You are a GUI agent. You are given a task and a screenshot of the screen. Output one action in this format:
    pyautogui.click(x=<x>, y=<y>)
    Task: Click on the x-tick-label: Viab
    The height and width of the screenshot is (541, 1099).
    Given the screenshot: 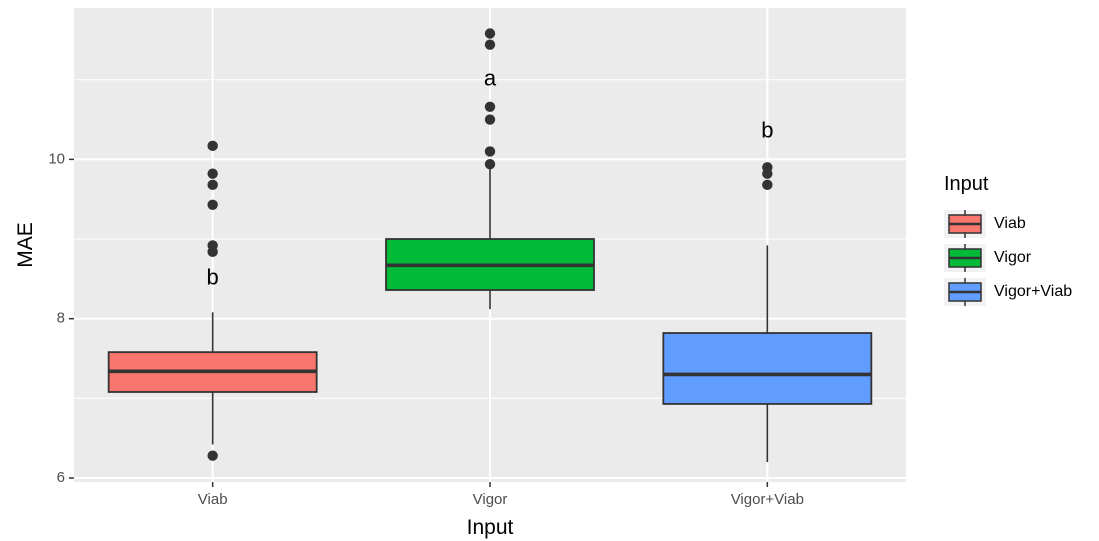 What is the action you would take?
    pyautogui.click(x=213, y=499)
    